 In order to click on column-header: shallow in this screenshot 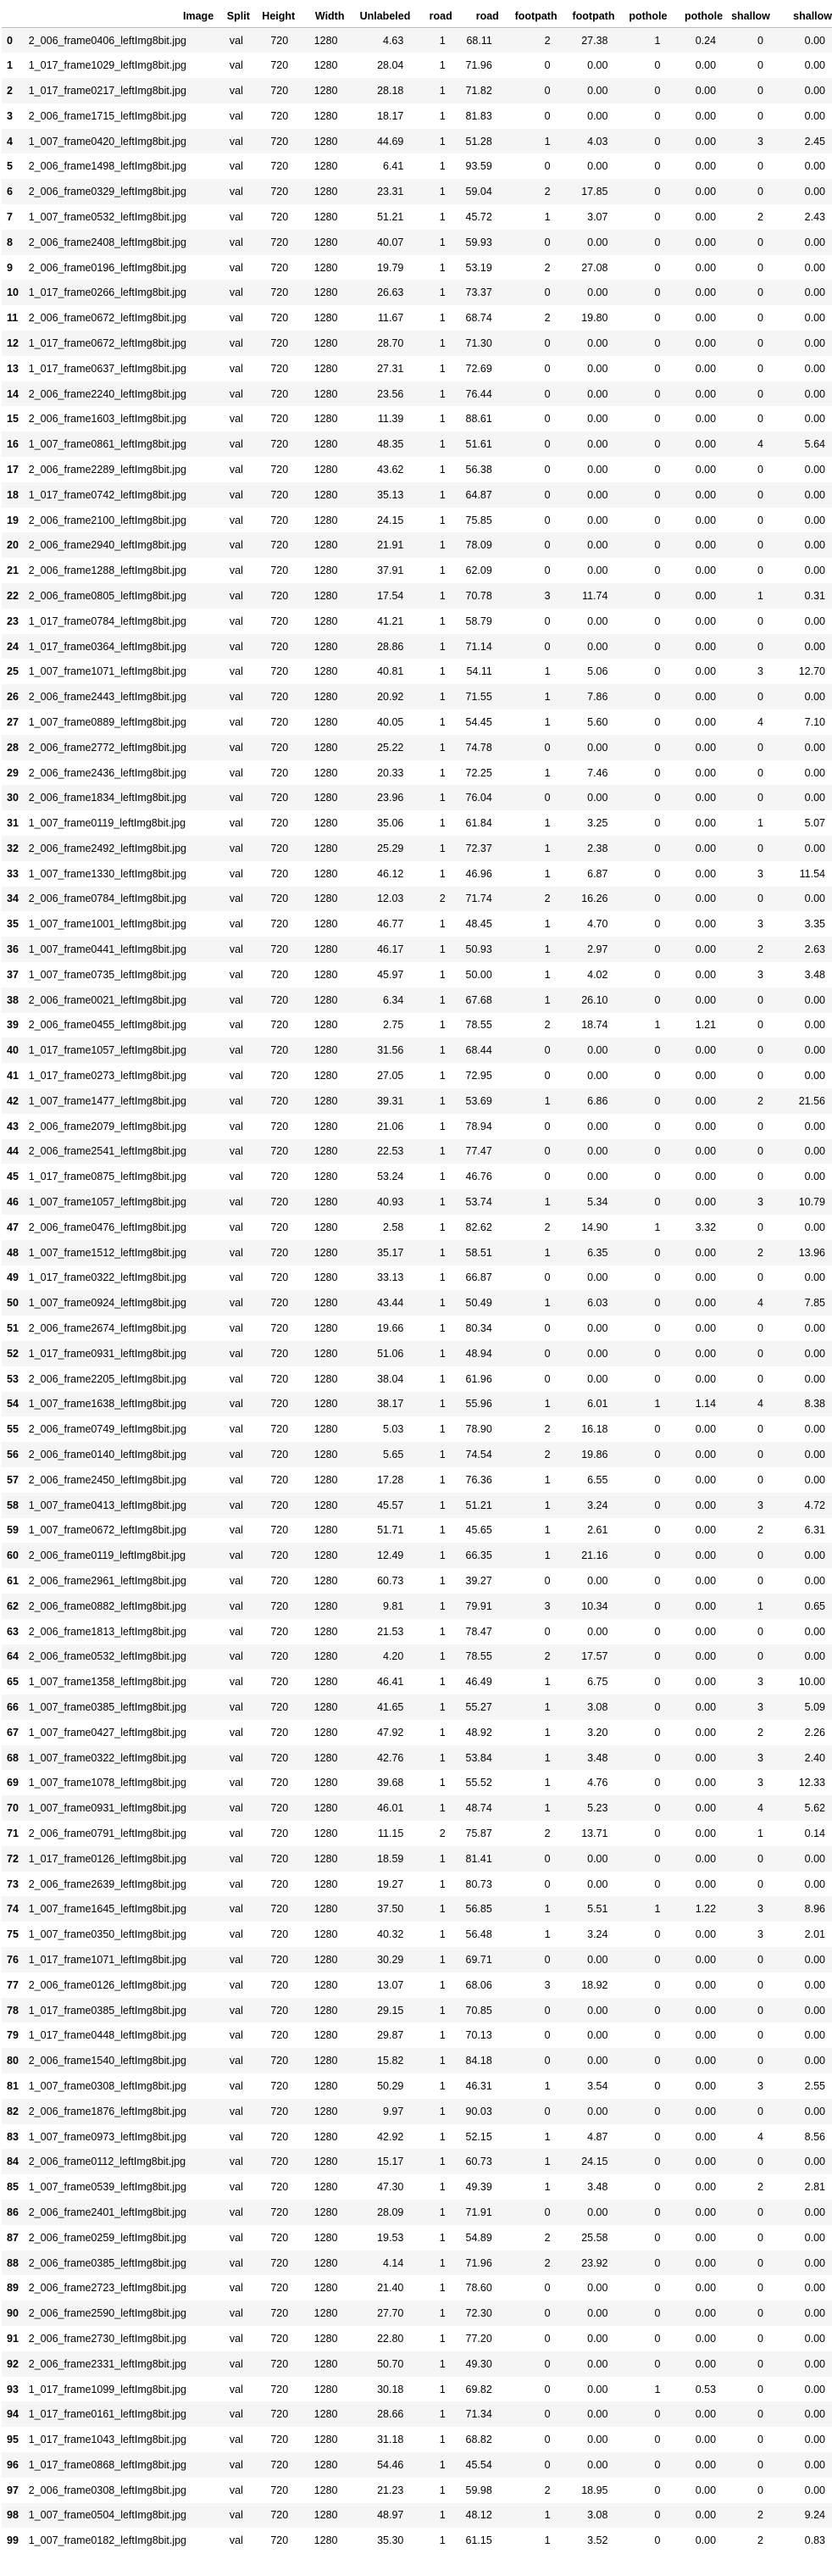, I will do `click(746, 16)`.